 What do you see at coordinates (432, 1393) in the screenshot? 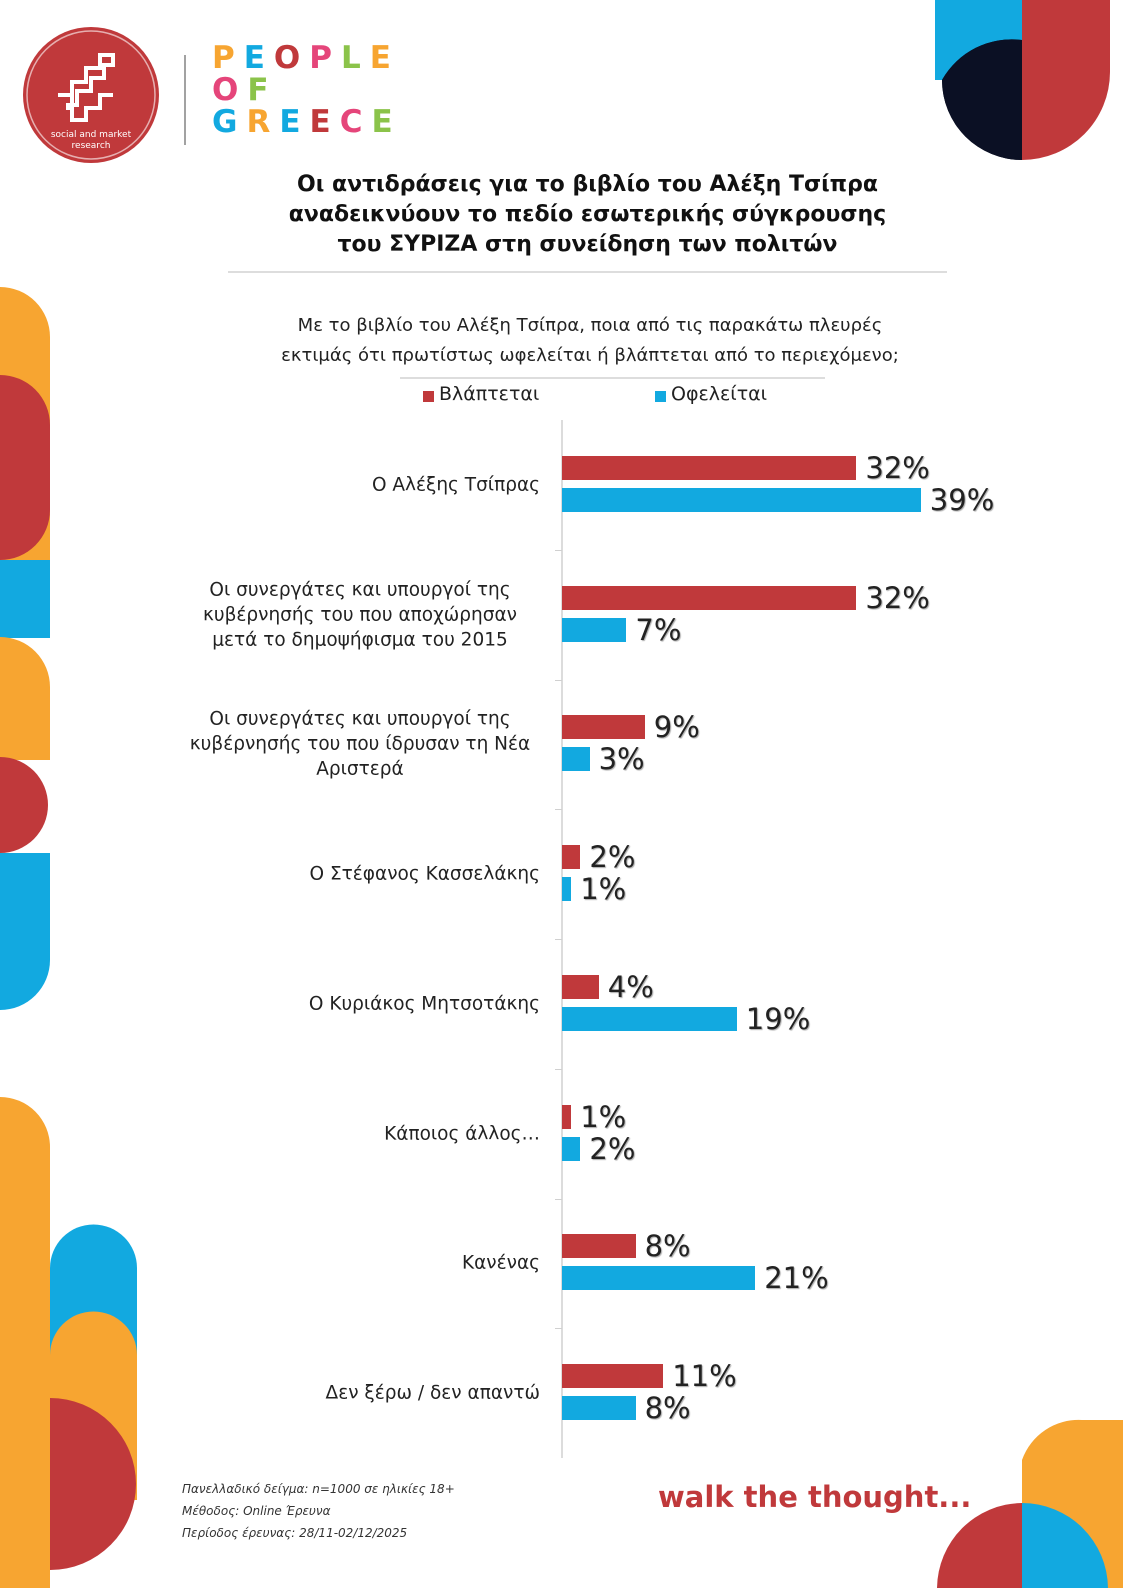
I see `category-label: Δεν ξέρω / δεν απαντώ` at bounding box center [432, 1393].